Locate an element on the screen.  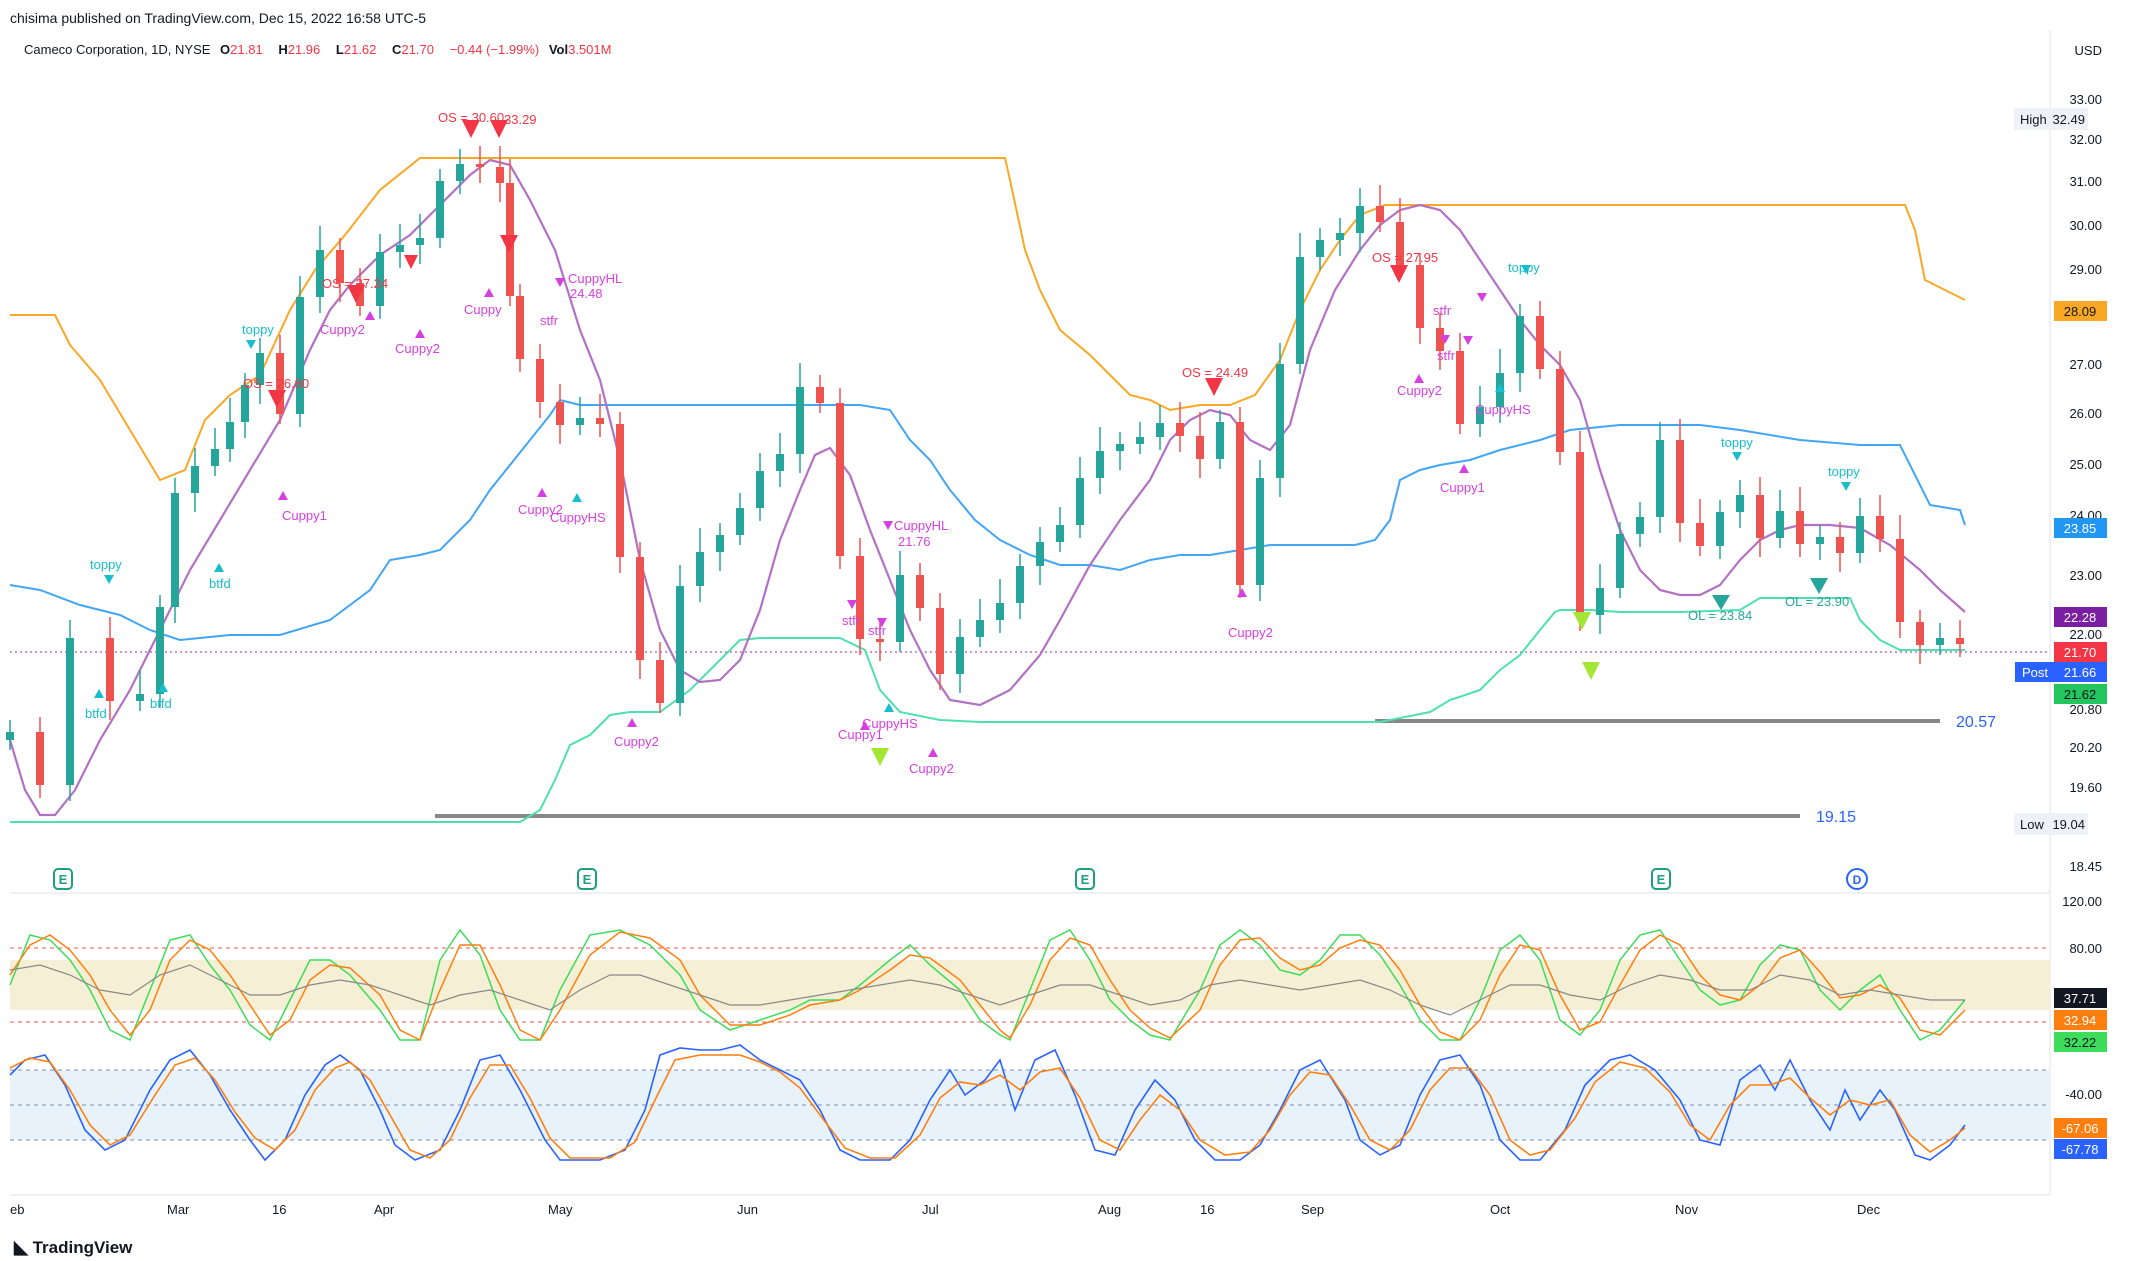
price-tick: 30.00 is located at coordinates (2085, 225).